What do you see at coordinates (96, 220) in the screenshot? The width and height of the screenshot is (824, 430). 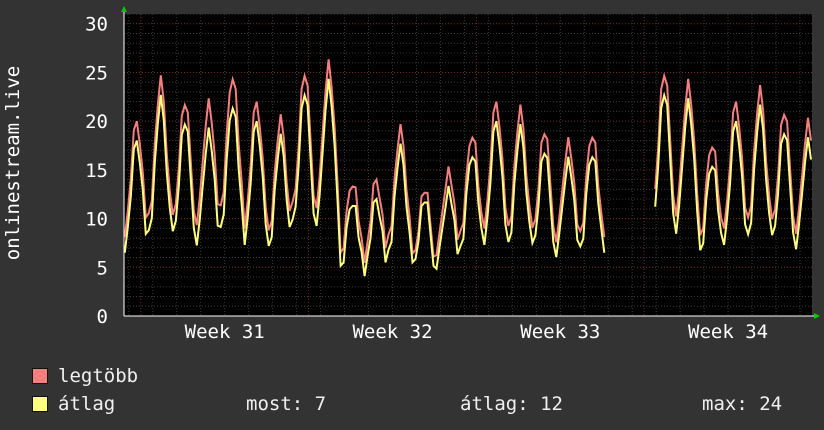 I see `y-tick-label: 10` at bounding box center [96, 220].